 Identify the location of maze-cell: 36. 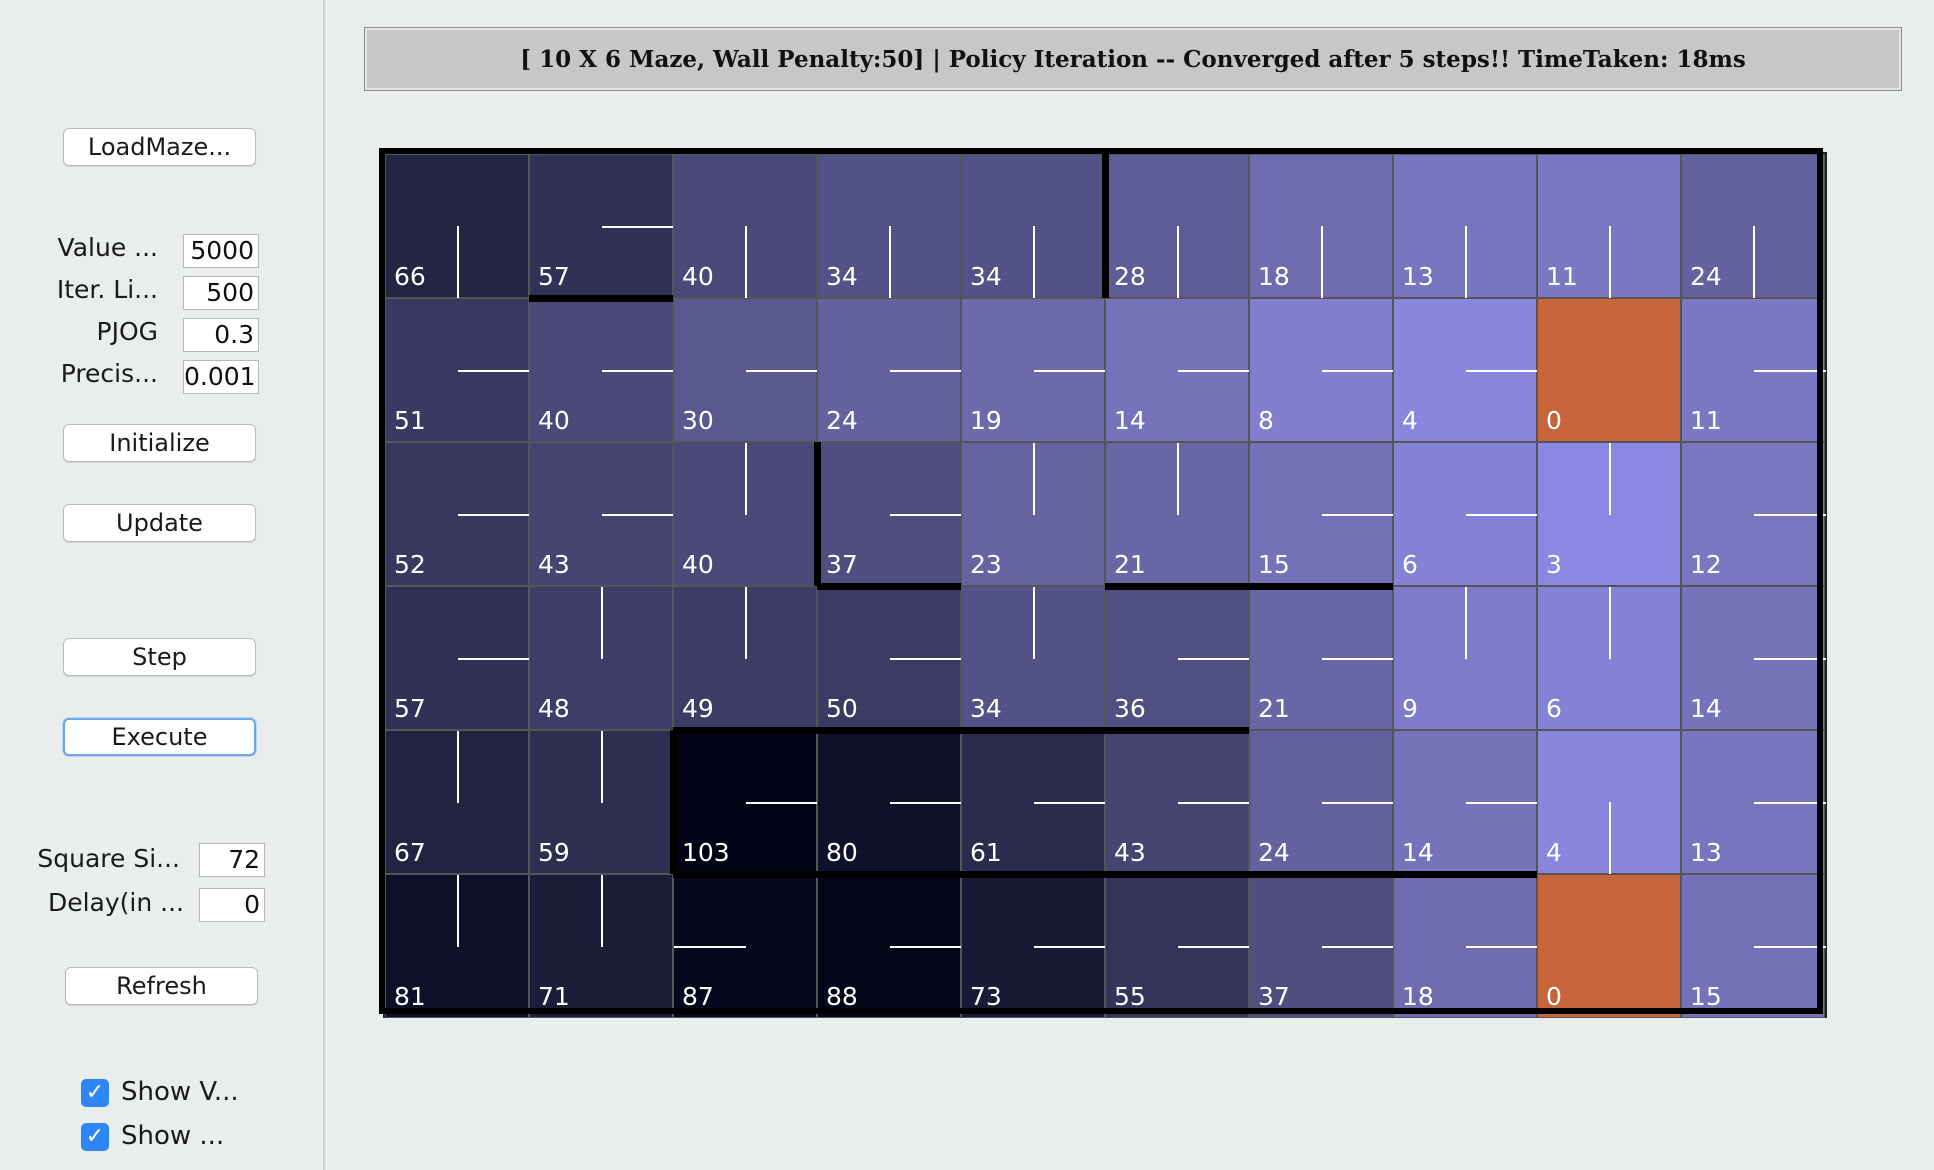
(1177, 658).